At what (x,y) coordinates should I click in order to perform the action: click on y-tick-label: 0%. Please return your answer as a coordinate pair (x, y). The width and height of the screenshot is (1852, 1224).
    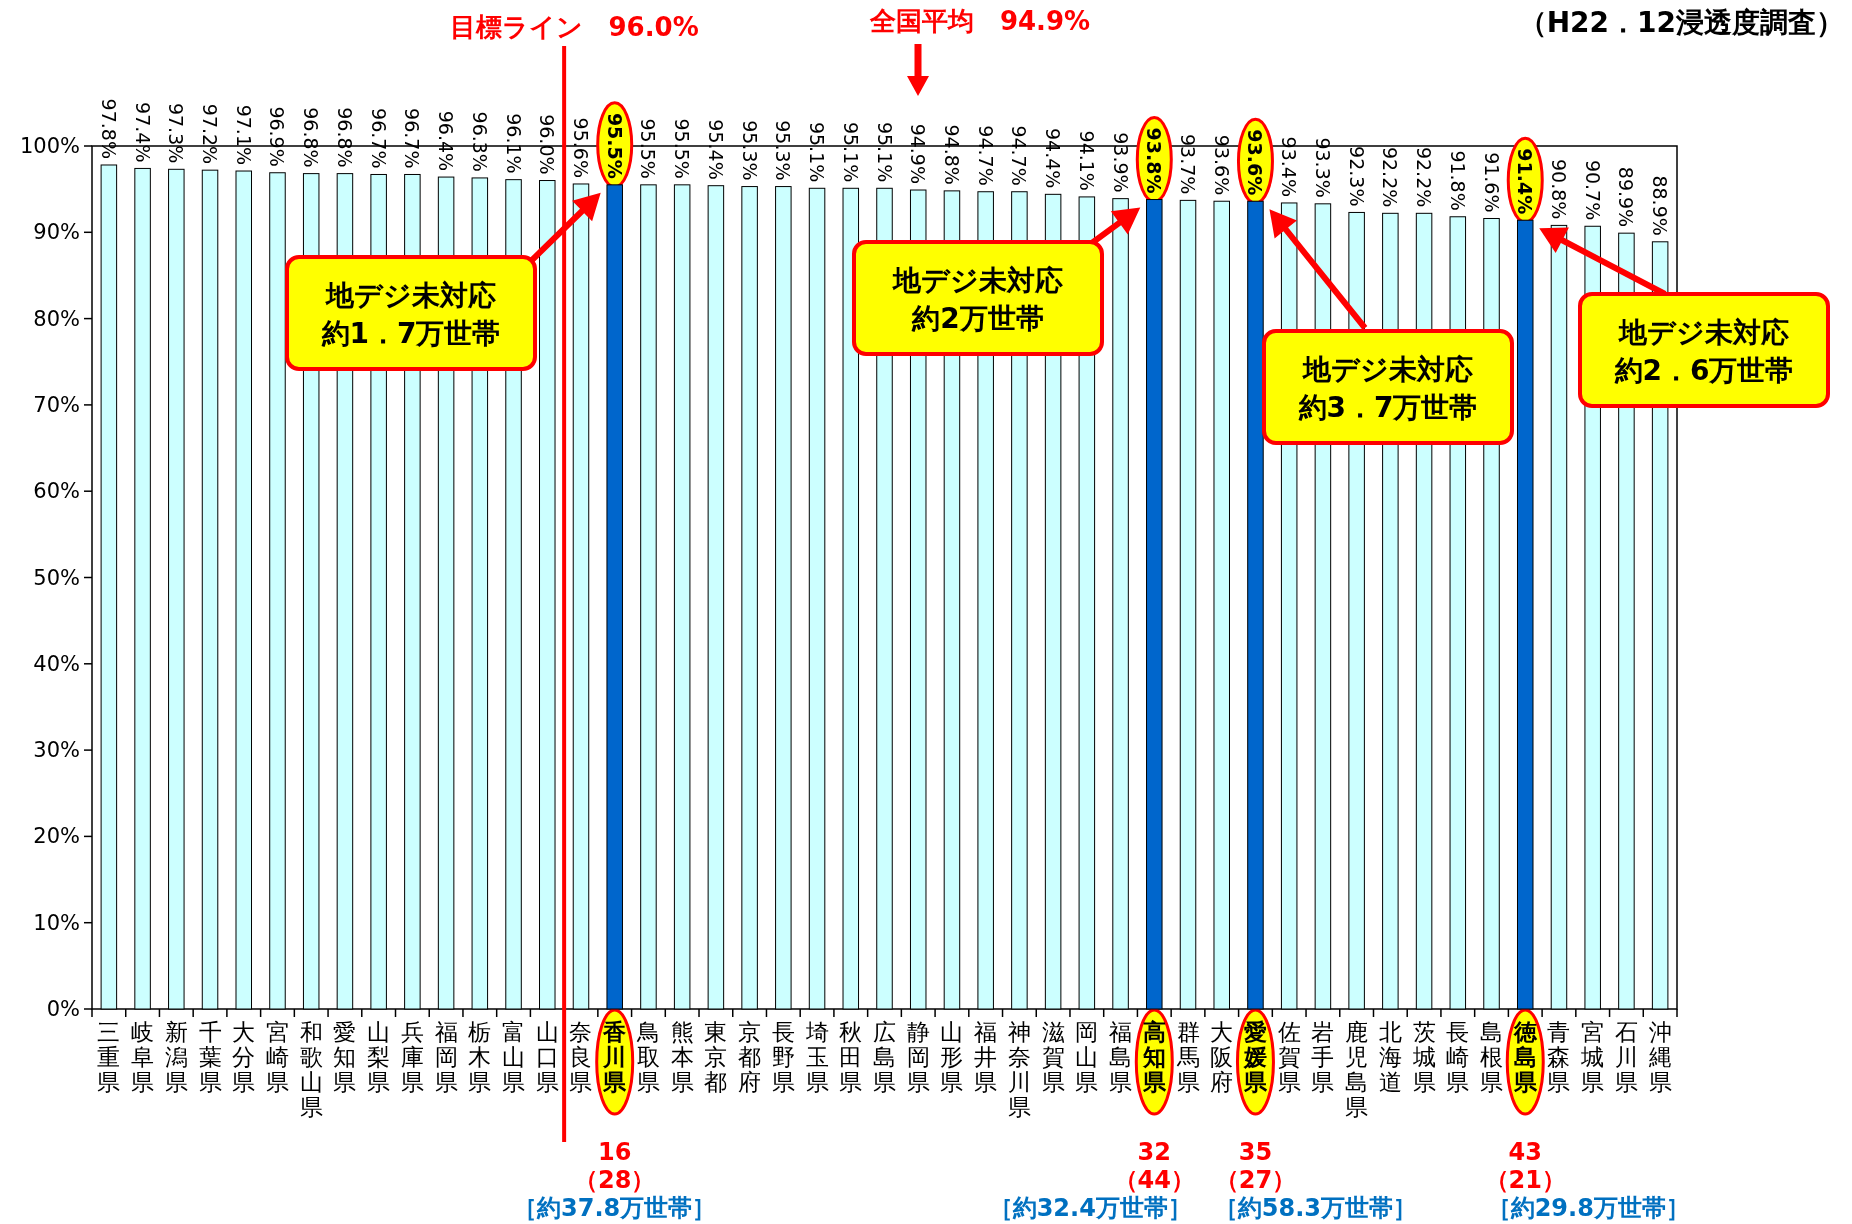
    Looking at the image, I should click on (63, 1009).